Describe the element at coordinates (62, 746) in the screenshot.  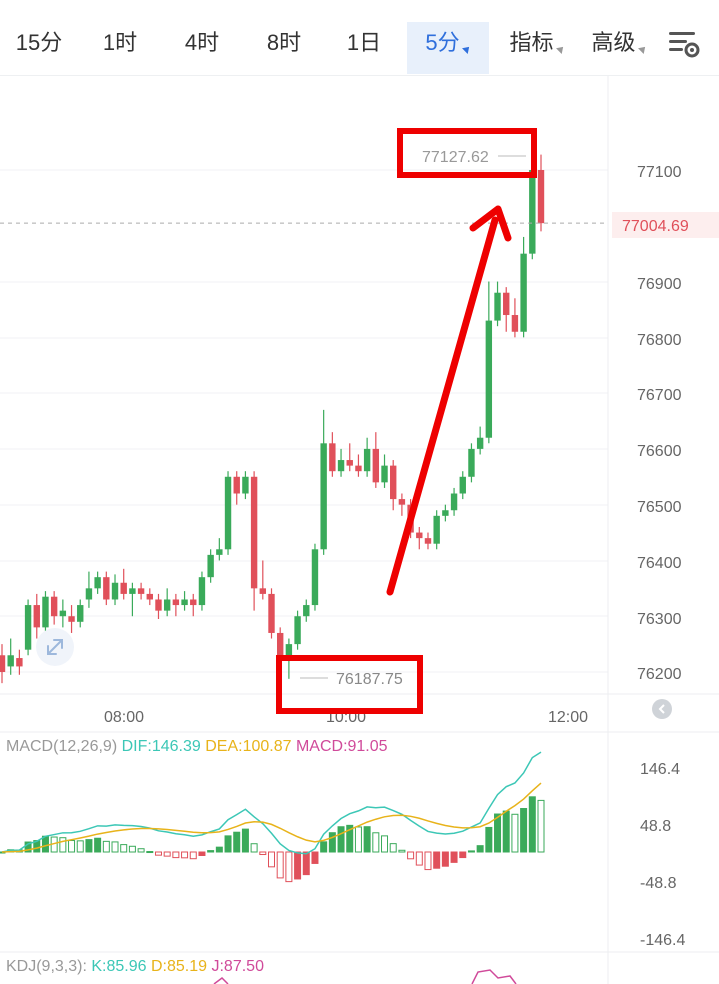
I see `macd-title: MACD(12,26,9)` at that location.